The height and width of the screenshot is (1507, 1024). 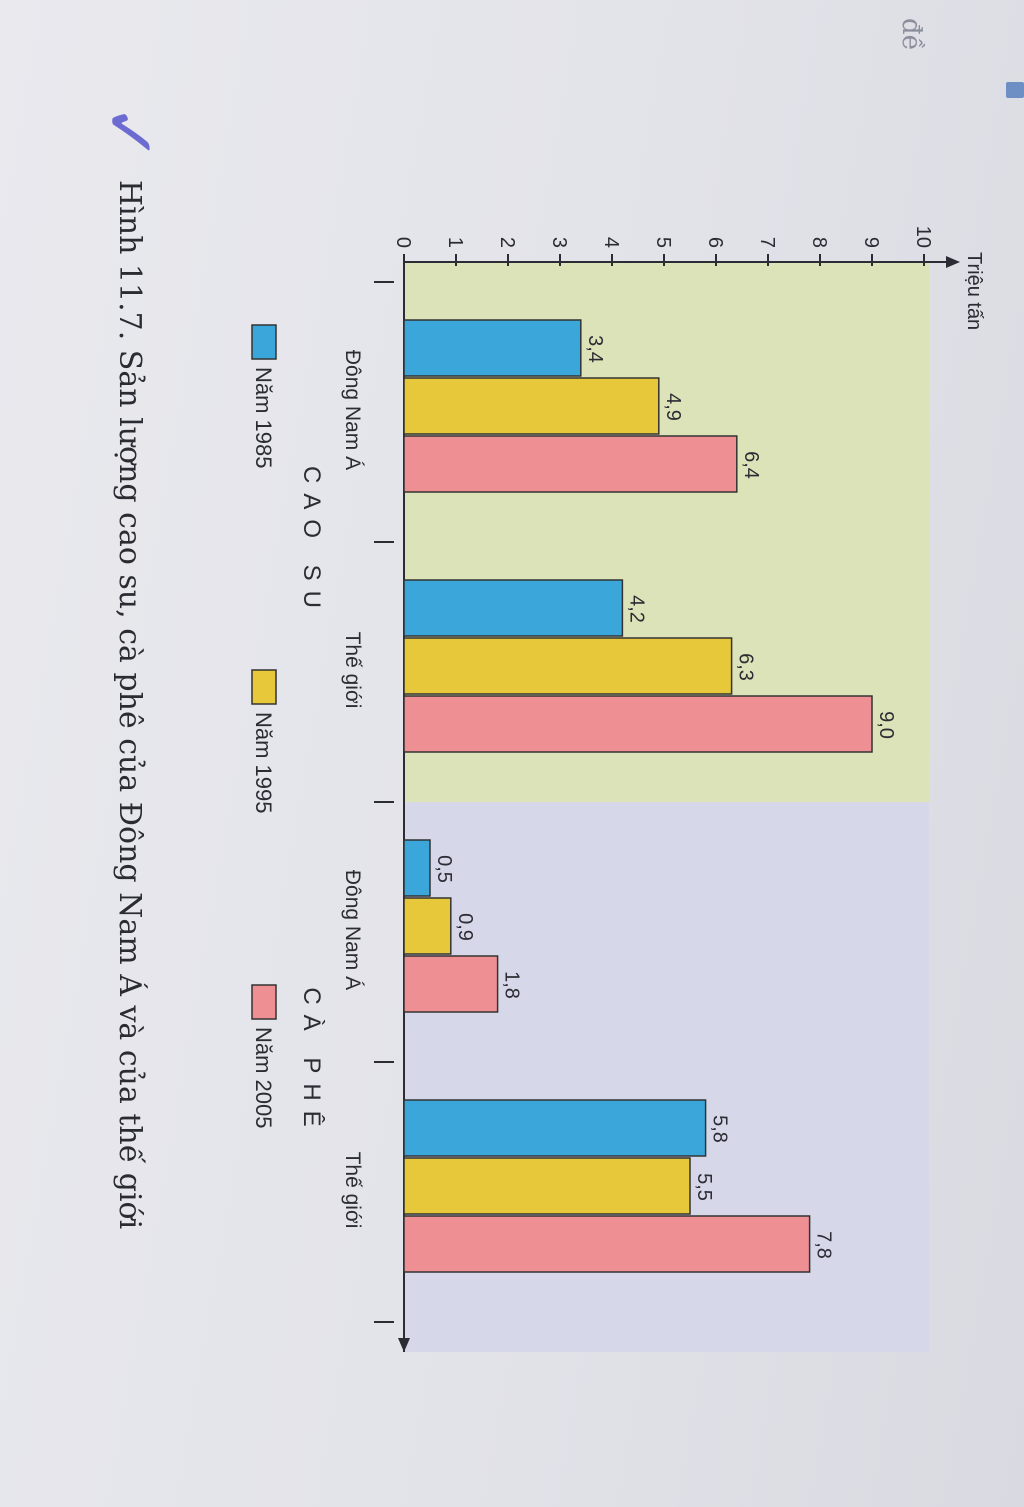 I want to click on bar-value-label: 4,2, so click(x=636, y=609).